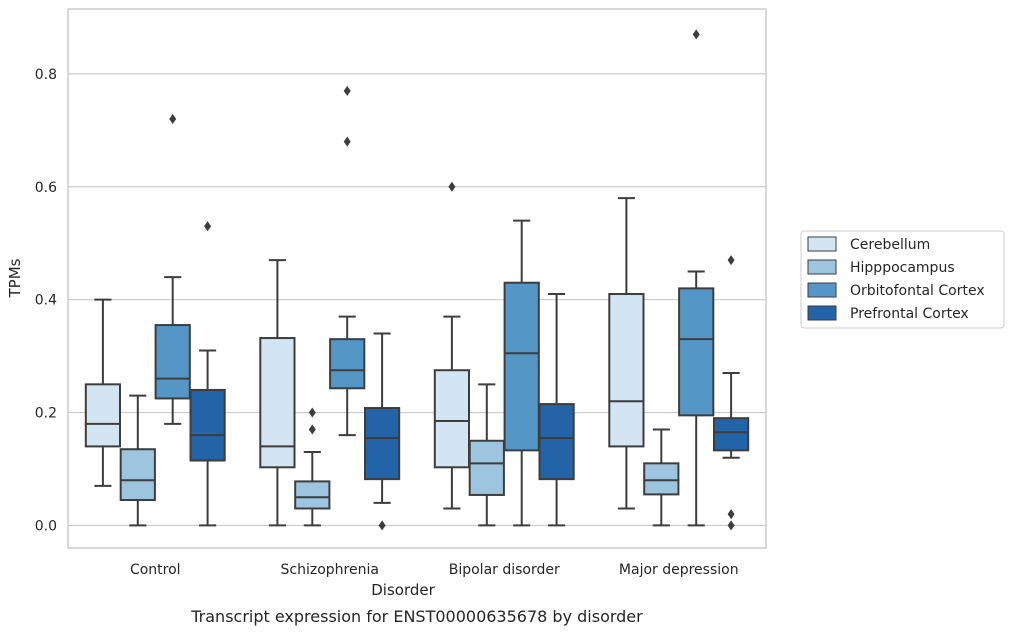  Describe the element at coordinates (46, 526) in the screenshot. I see `y-tick-label: 0.0` at that location.